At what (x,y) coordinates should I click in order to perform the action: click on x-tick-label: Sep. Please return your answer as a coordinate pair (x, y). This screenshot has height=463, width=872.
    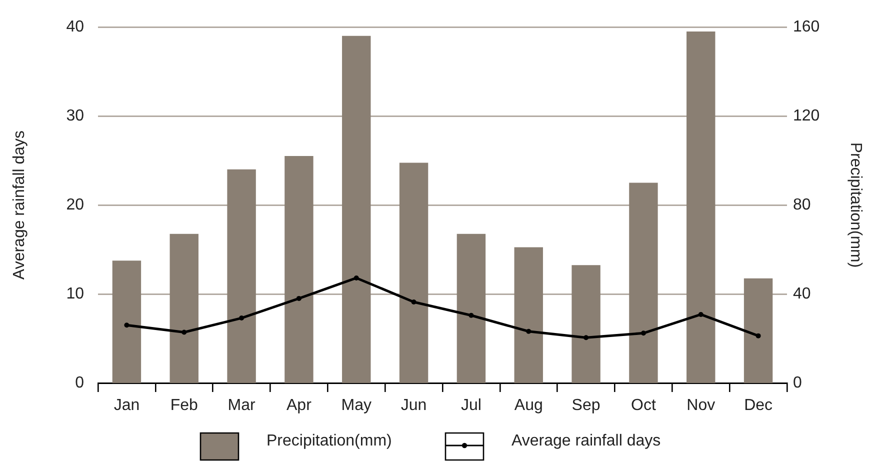
    Looking at the image, I should click on (586, 405).